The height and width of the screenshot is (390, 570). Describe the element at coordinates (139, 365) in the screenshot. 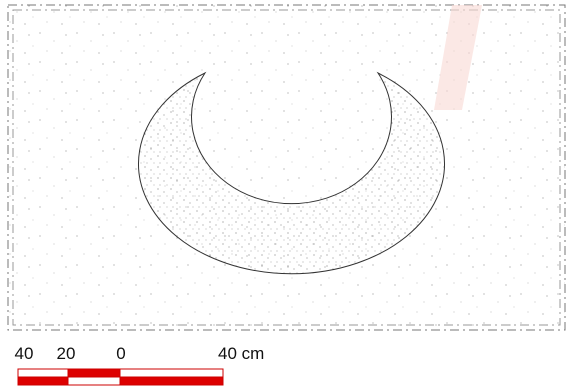

I see `scale-bar: 40 20 0 40 cm` at that location.